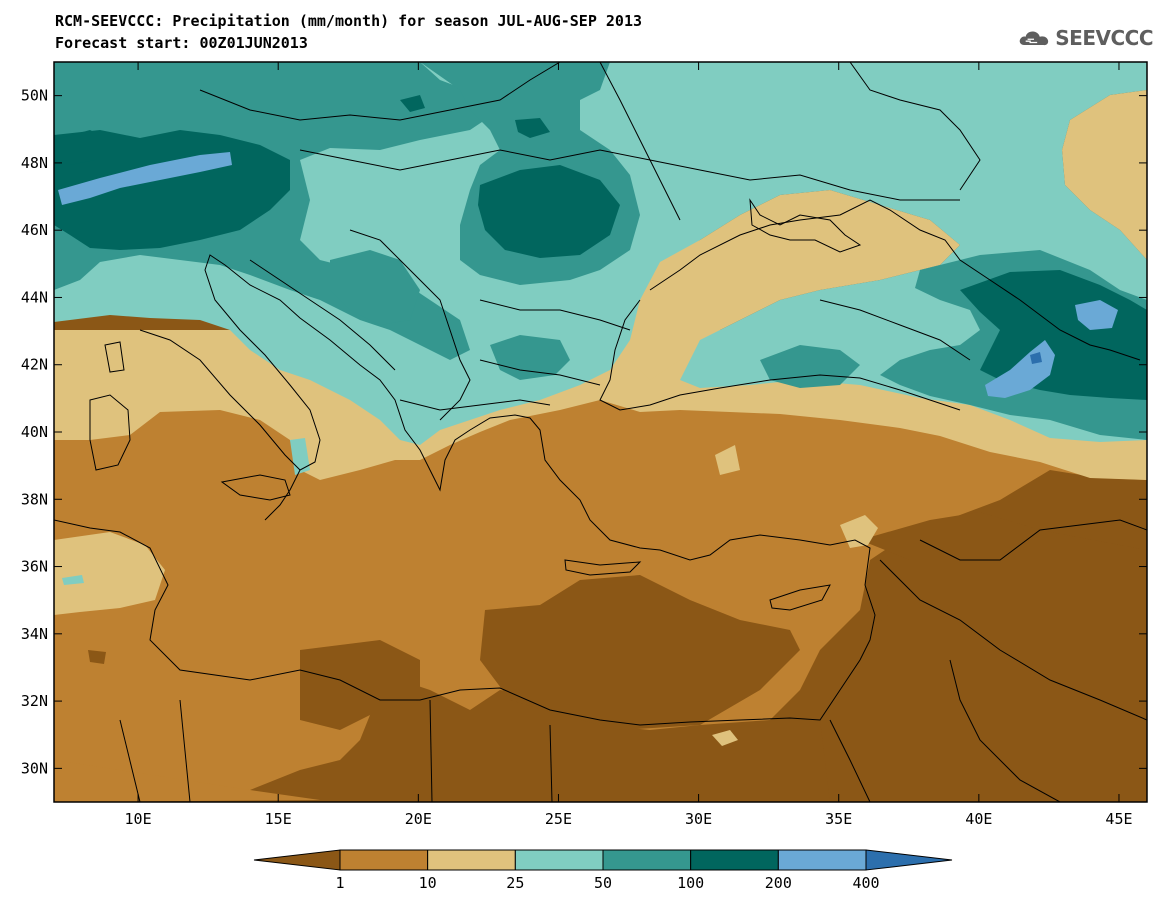 This screenshot has height=907, width=1165. Describe the element at coordinates (34, 499) in the screenshot. I see `lat-tick-label: 38N` at that location.